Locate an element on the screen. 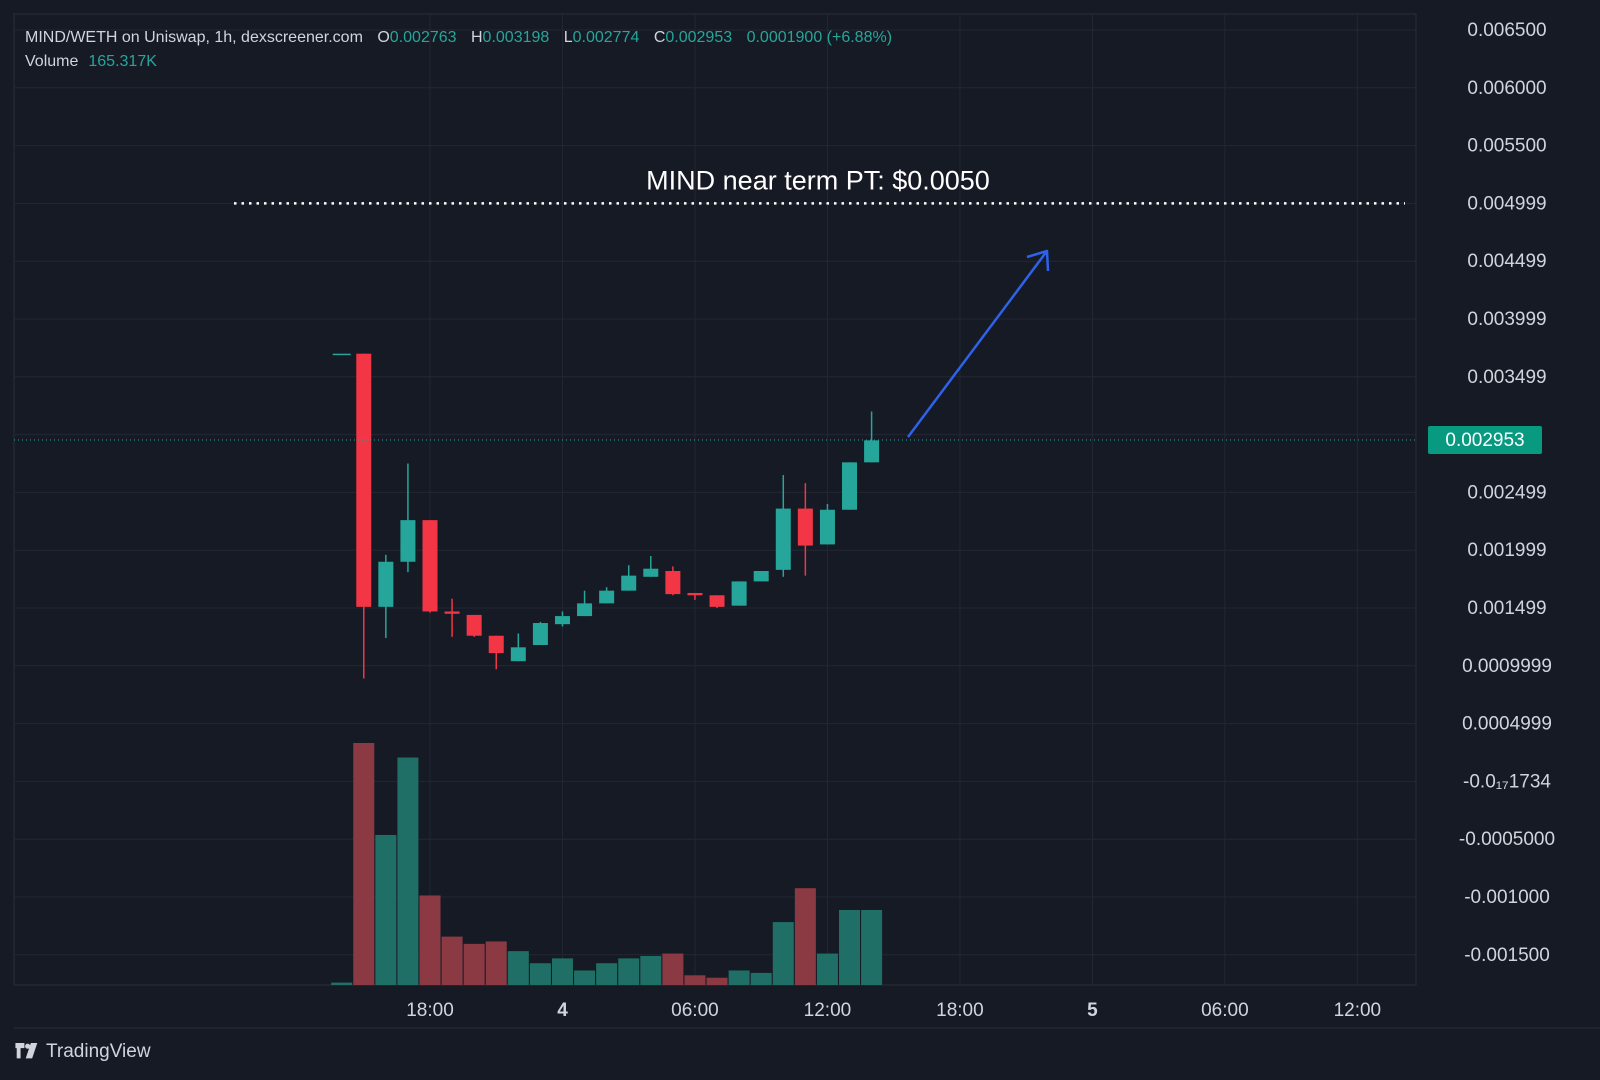 The height and width of the screenshot is (1080, 1600). price-tick-label: 0.005500 is located at coordinates (1506, 146).